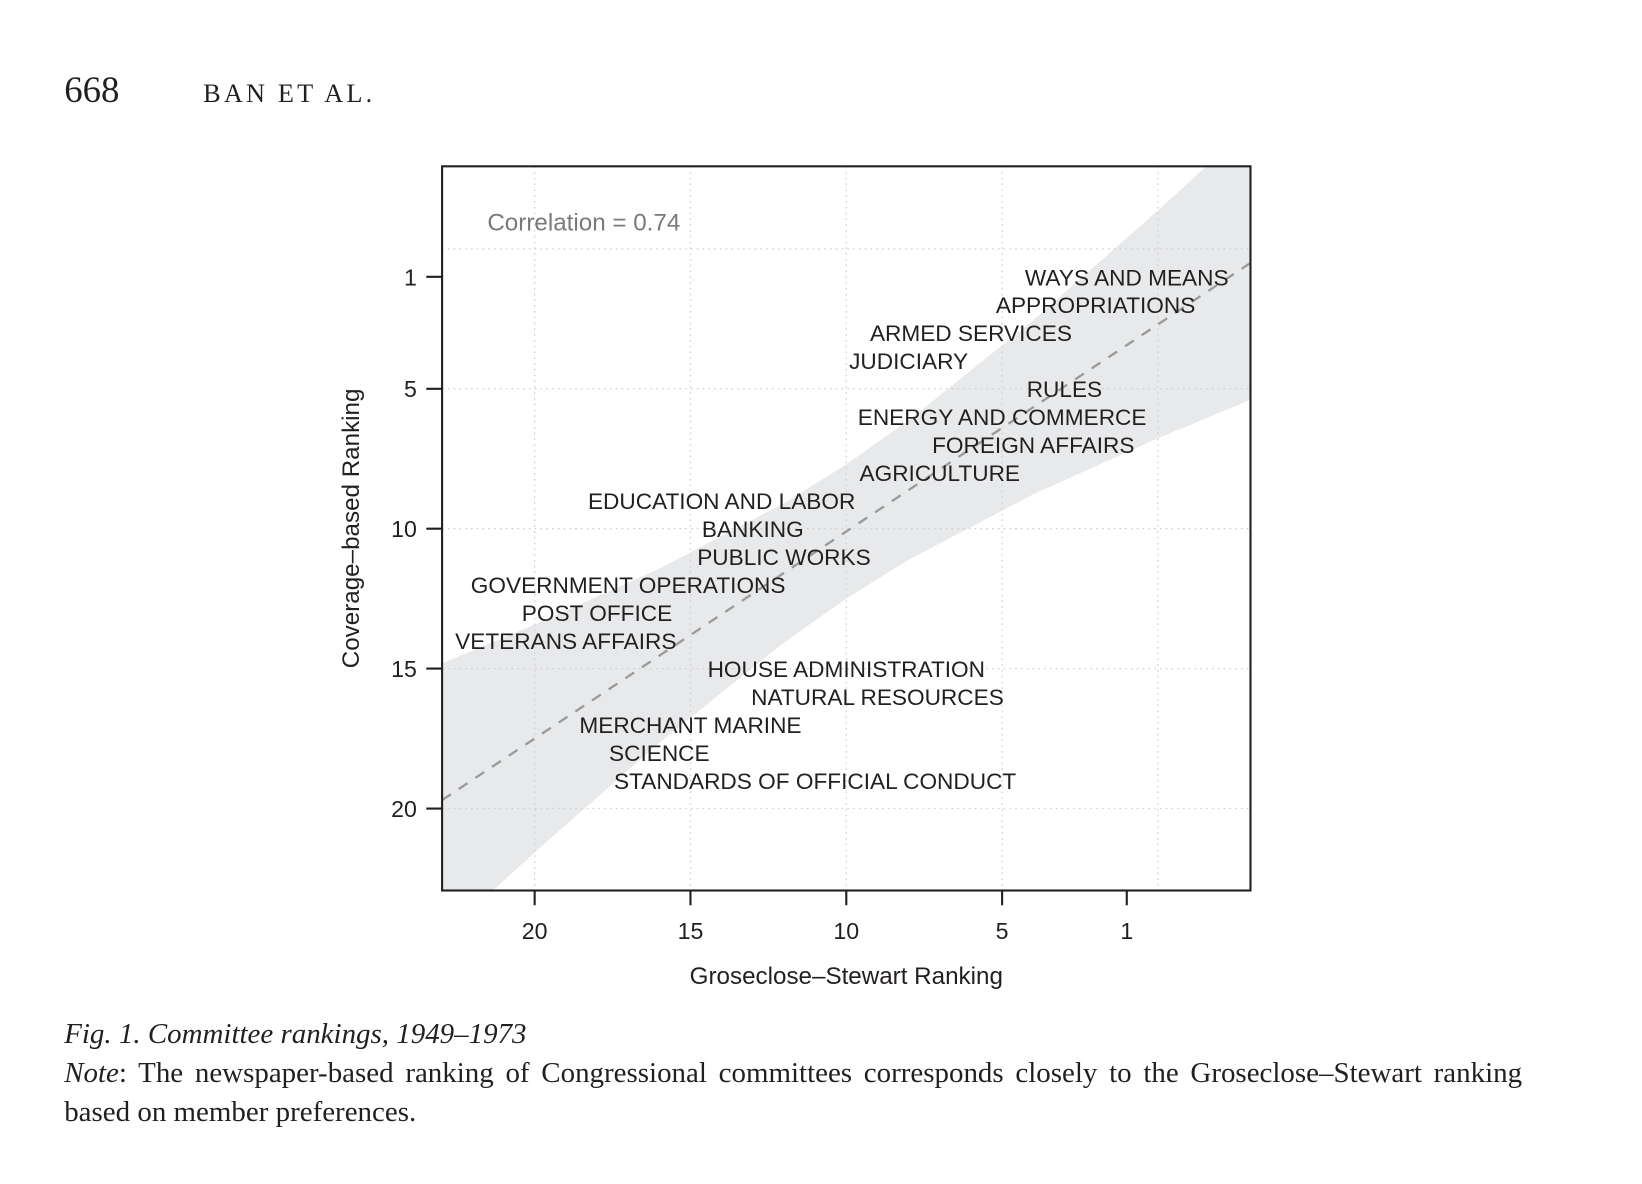  What do you see at coordinates (846, 976) in the screenshot?
I see `x-axis-title: Groseclose–Stewart Ranking` at bounding box center [846, 976].